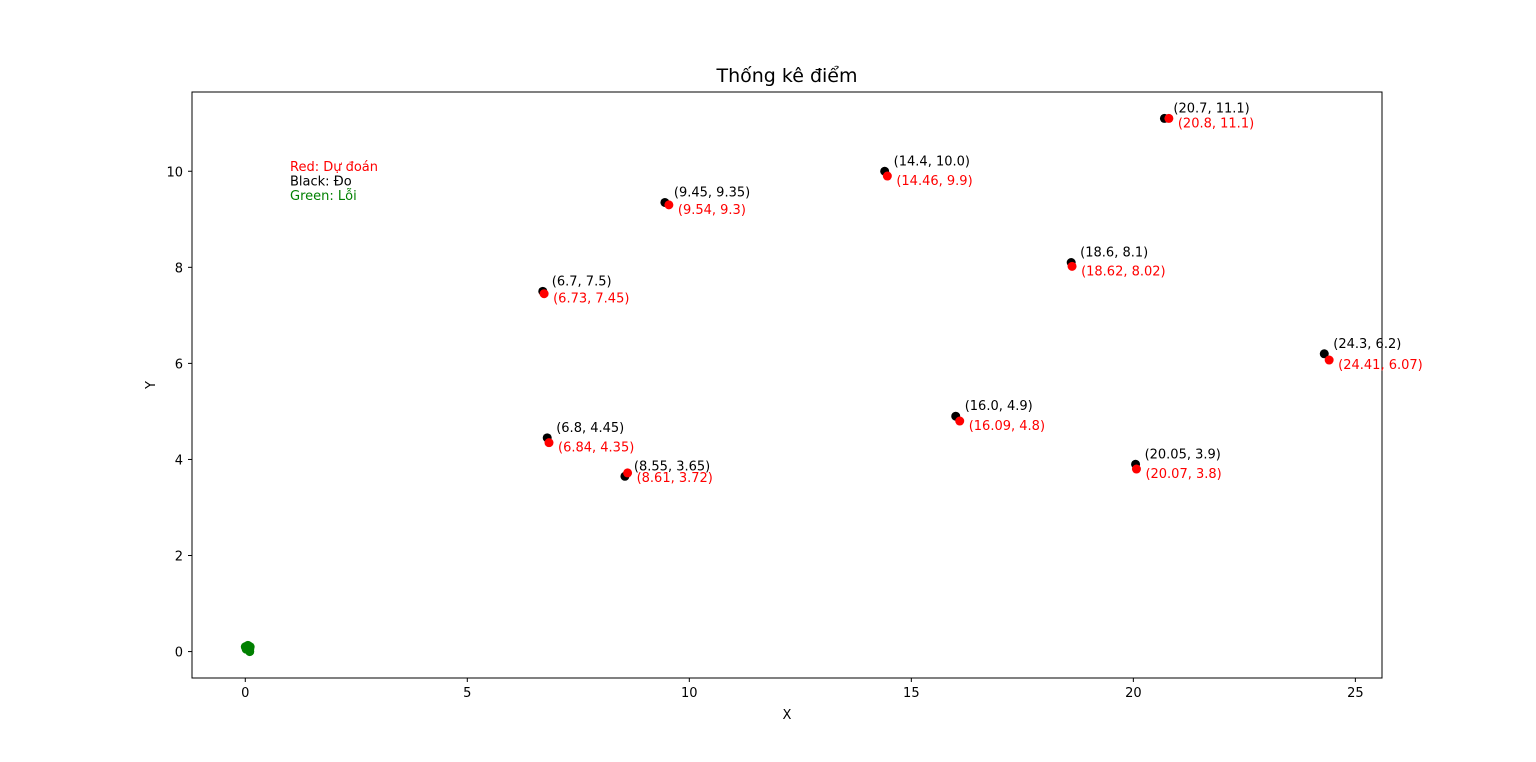  Describe the element at coordinates (151, 385) in the screenshot. I see `y-axis-label: Y` at that location.